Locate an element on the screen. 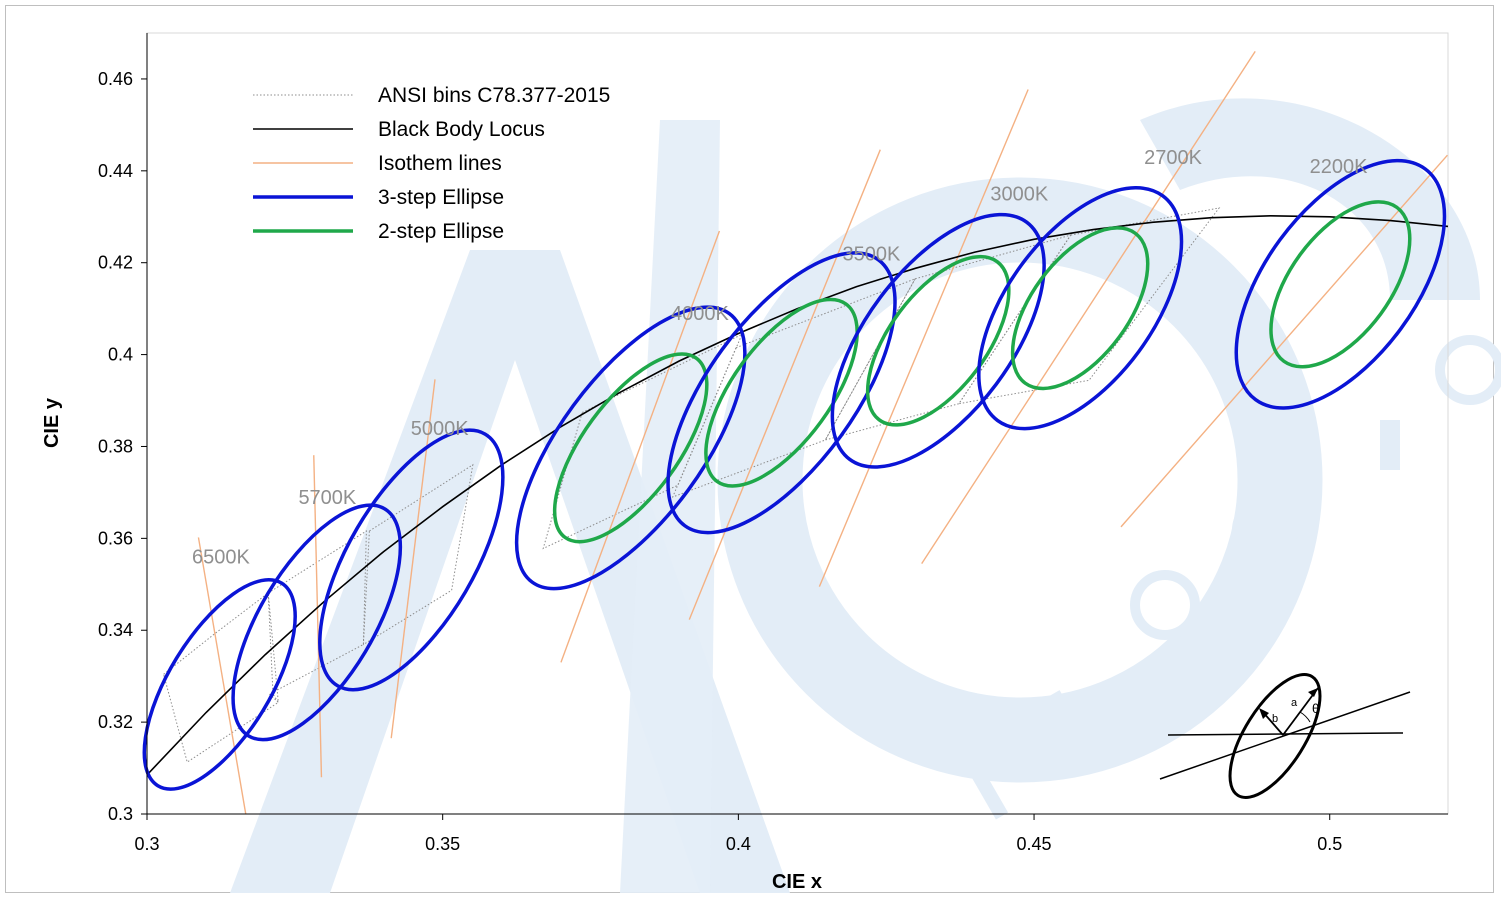 The width and height of the screenshot is (1501, 898). y-tick-label: 0.38 is located at coordinates (115, 446).